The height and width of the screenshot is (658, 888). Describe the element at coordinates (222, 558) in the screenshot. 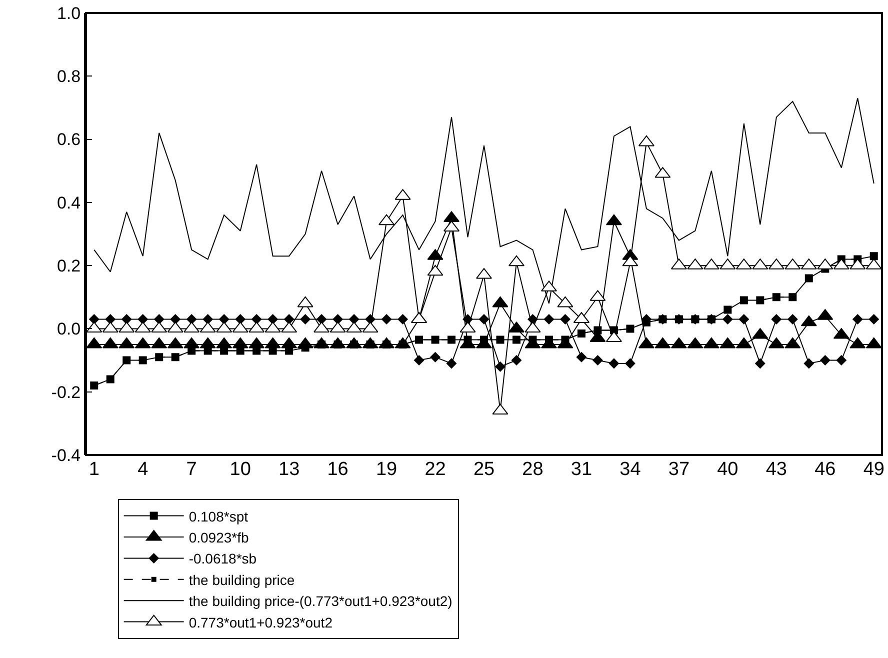

I see `legend-label: -0.0618*sb` at that location.